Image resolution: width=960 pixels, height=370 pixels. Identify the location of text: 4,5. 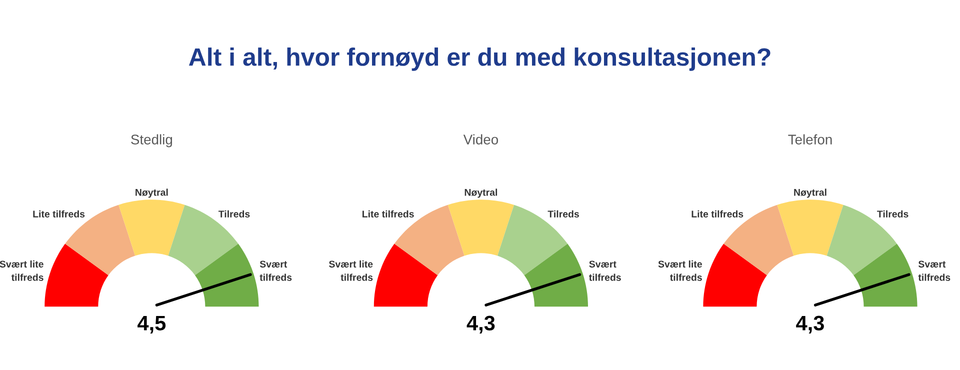
(152, 325).